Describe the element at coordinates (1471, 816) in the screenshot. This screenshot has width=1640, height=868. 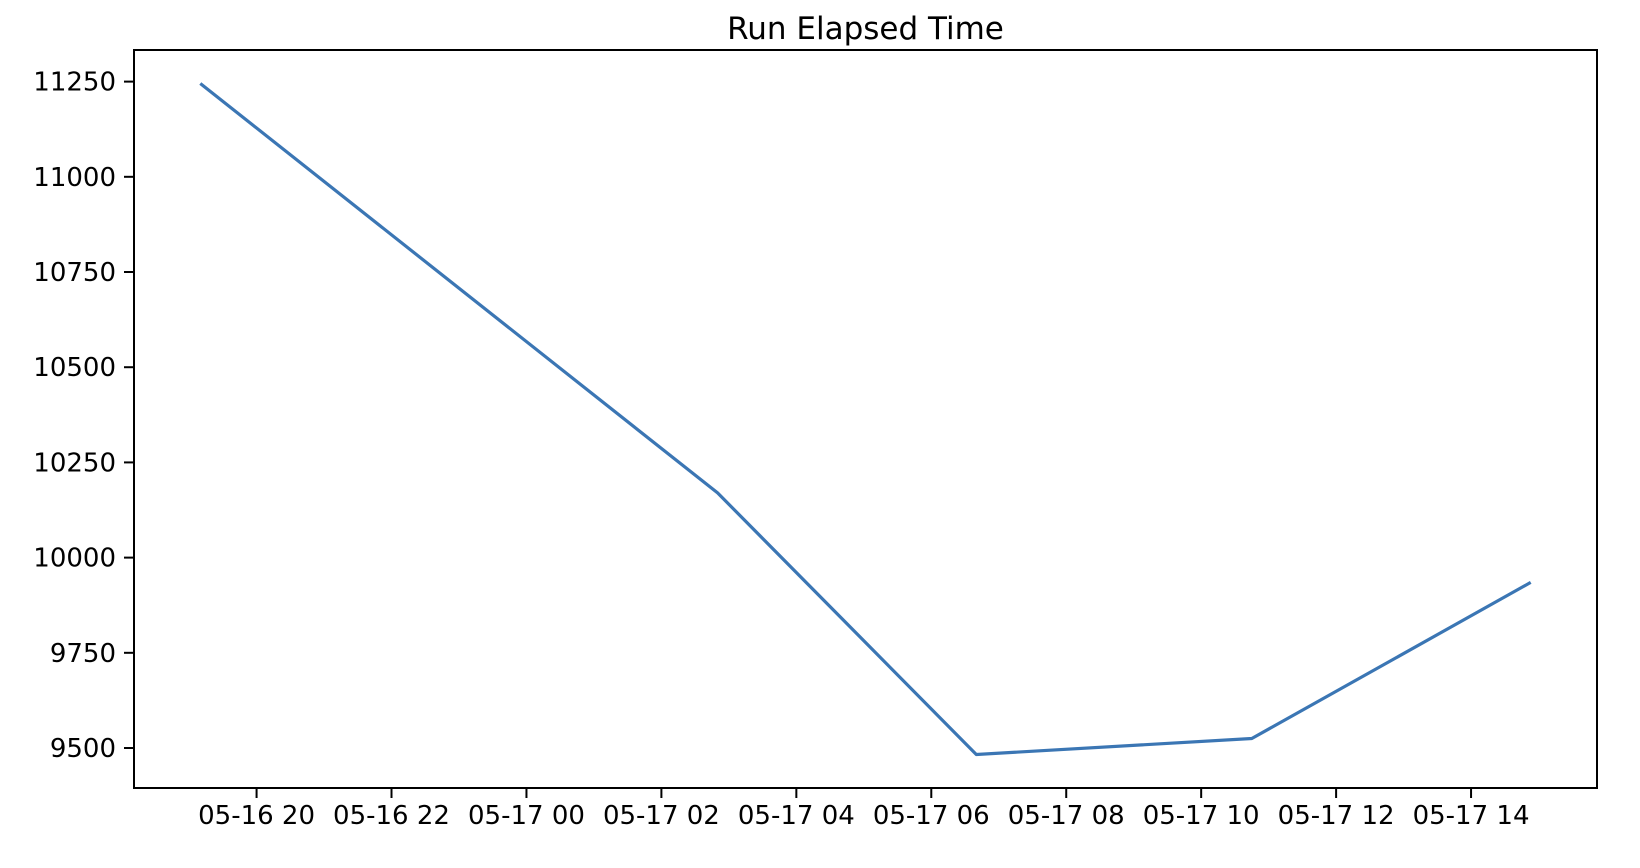
I see `x-axis-tick-label: 05-17 14` at that location.